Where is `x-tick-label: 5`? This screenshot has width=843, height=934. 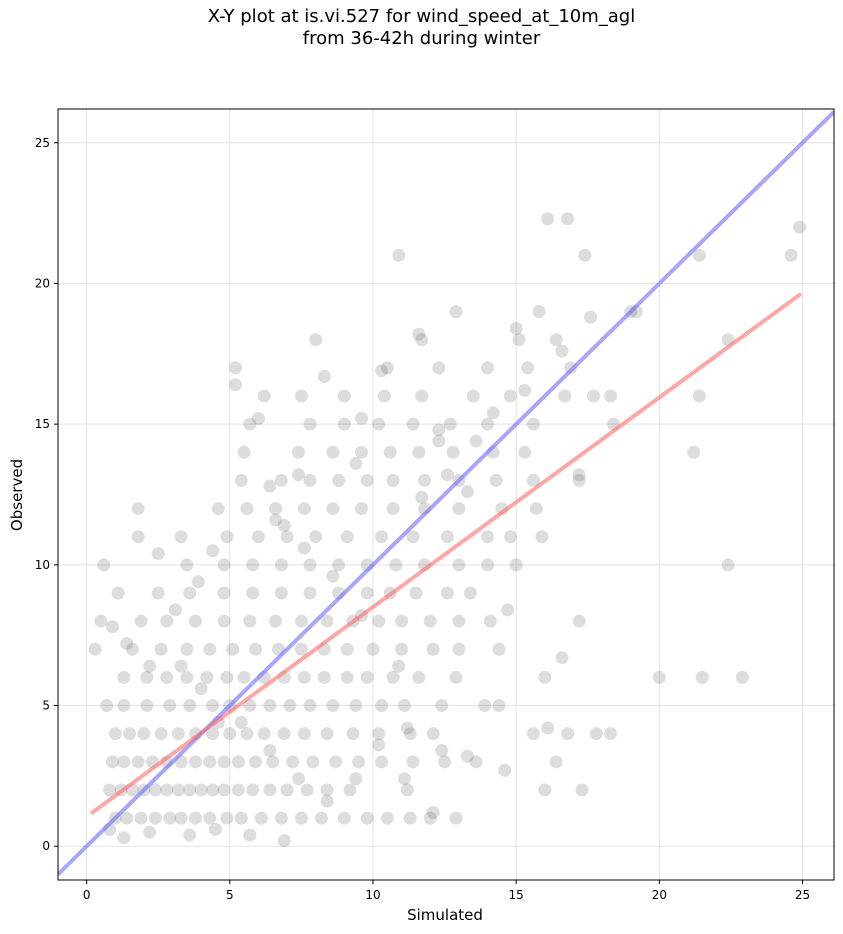
x-tick-label: 5 is located at coordinates (230, 895).